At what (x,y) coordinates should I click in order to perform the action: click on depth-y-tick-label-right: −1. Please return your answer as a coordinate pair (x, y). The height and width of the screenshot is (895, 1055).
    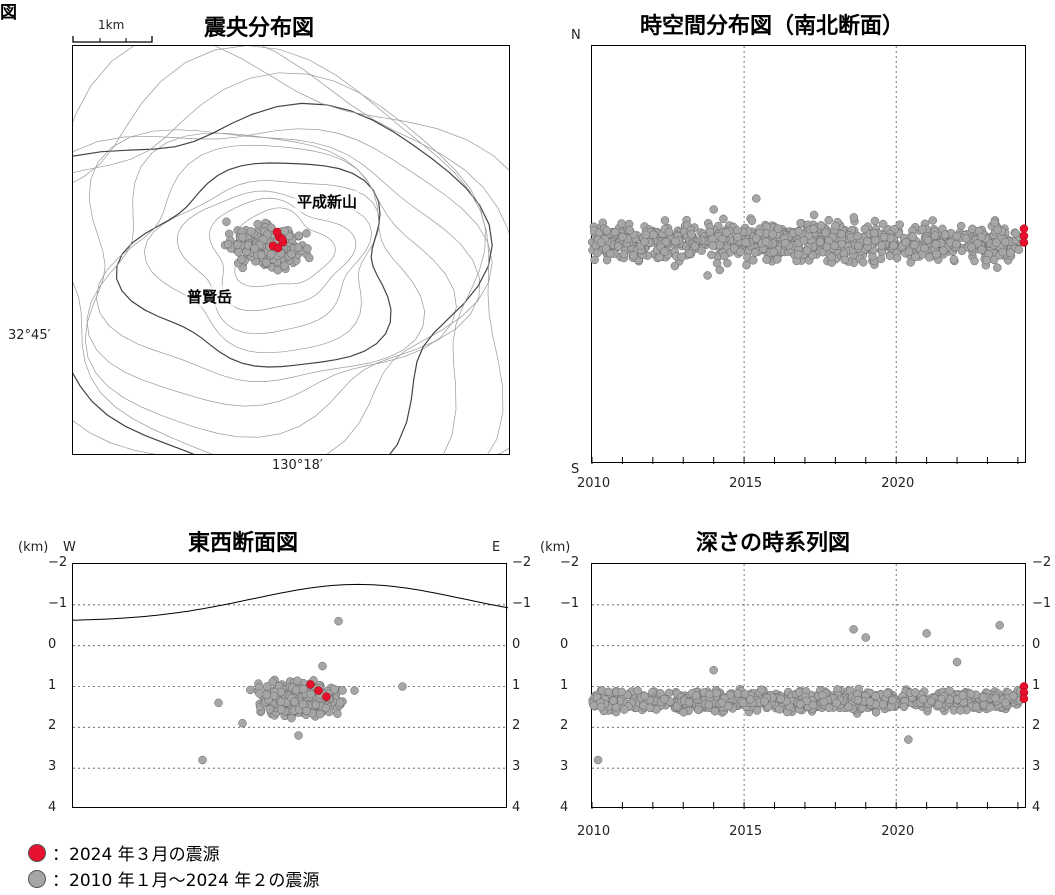
    Looking at the image, I should click on (1042, 603).